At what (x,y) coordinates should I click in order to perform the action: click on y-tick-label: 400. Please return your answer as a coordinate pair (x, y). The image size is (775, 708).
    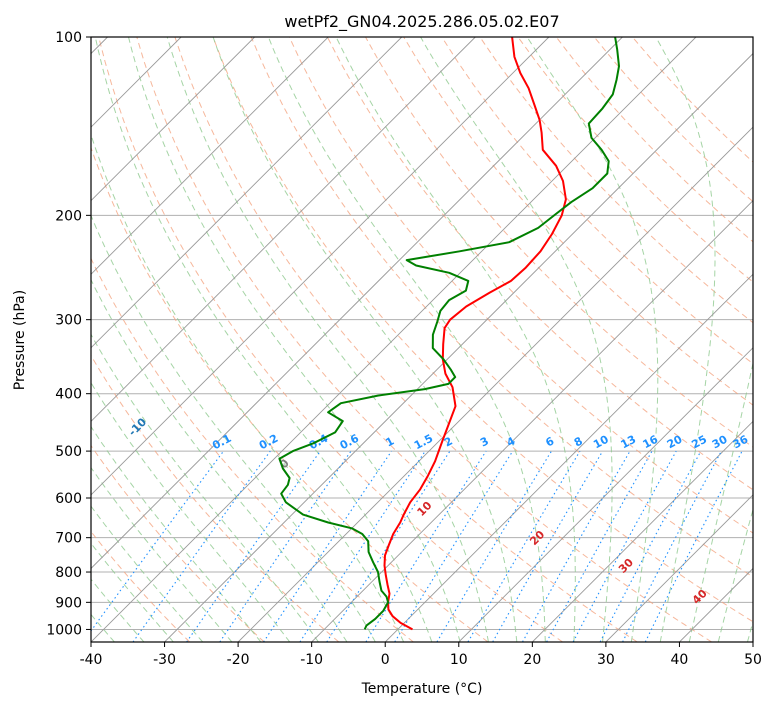
    Looking at the image, I should click on (68, 395).